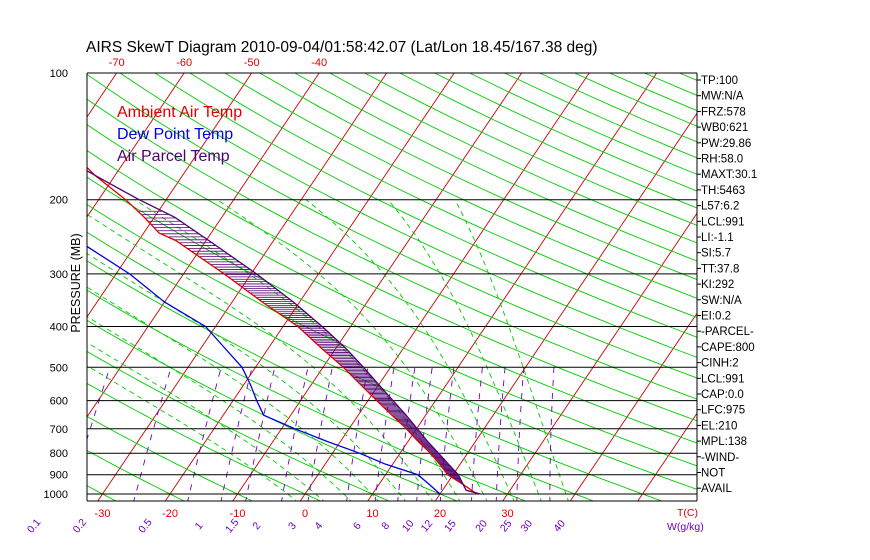  I want to click on index-item: RH:58.0, so click(722, 160).